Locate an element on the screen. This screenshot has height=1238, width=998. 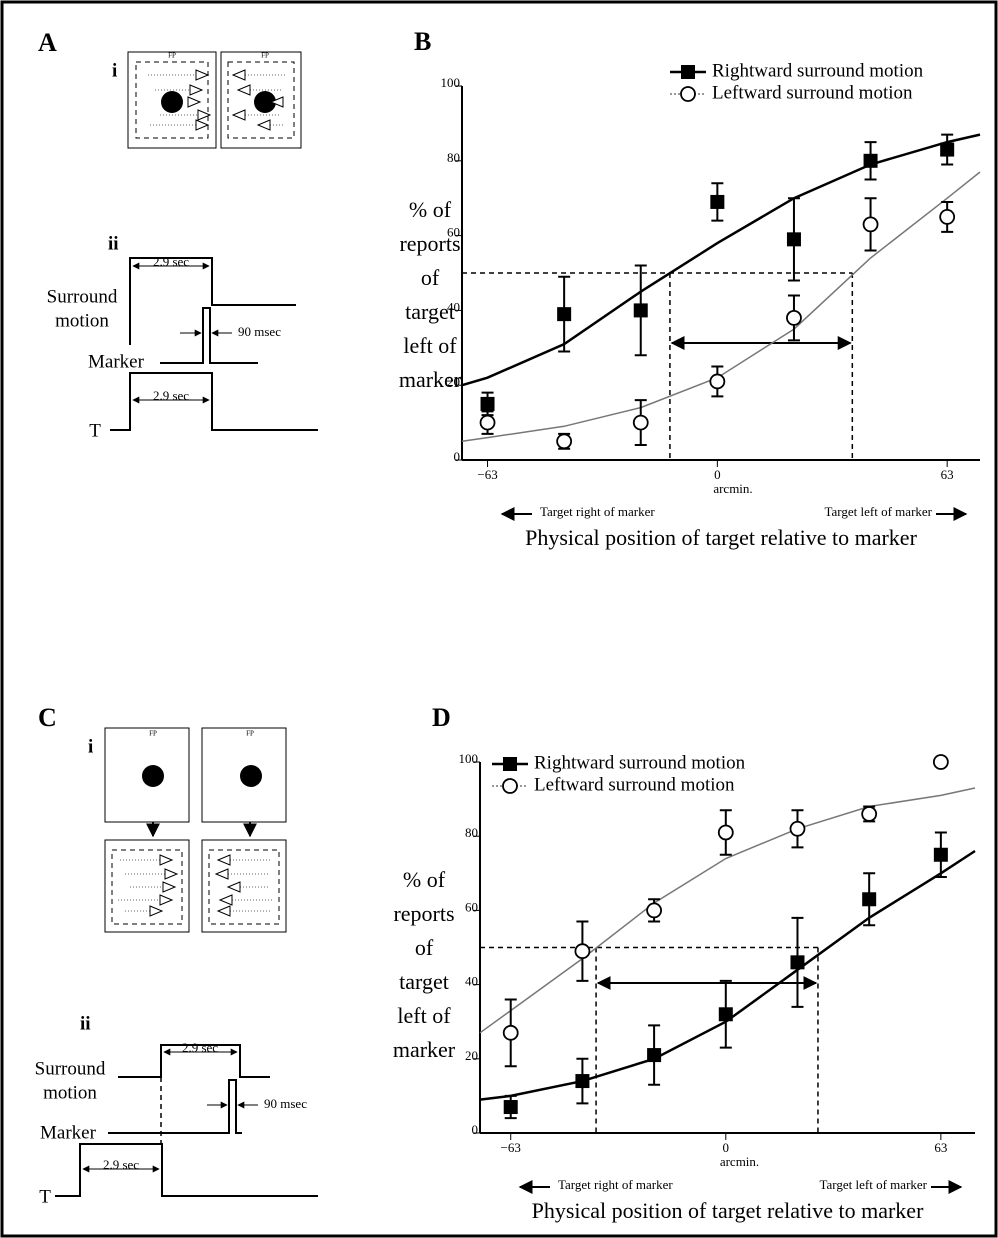
y-tick-label: 0 is located at coordinates (475, 1129).